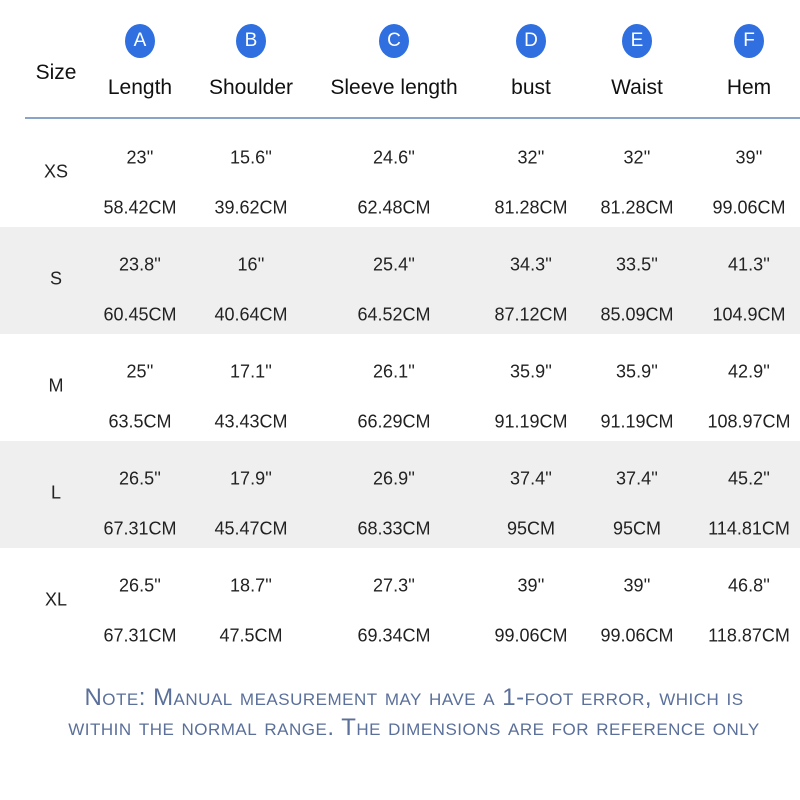  Describe the element at coordinates (749, 264) in the screenshot. I see `inch-value: 41.3''` at that location.